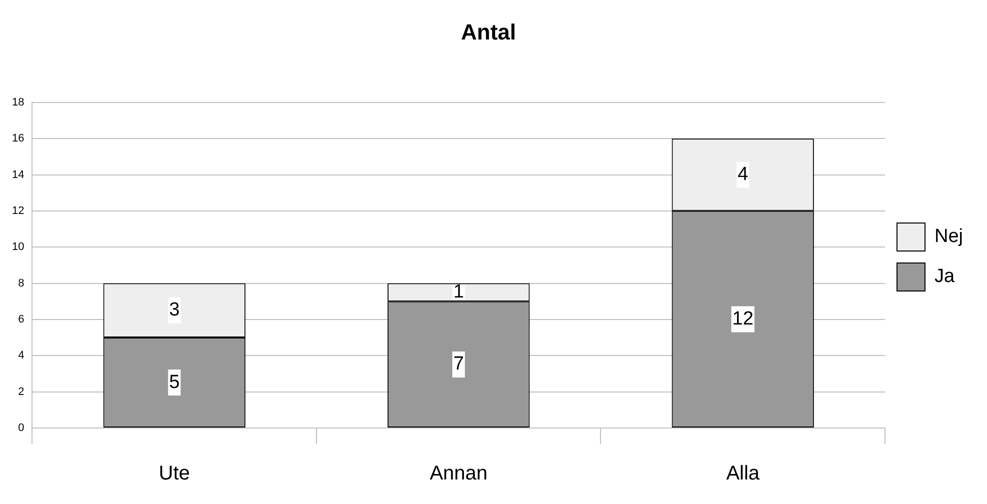  Describe the element at coordinates (488, 31) in the screenshot. I see `chart-title: Antal` at that location.